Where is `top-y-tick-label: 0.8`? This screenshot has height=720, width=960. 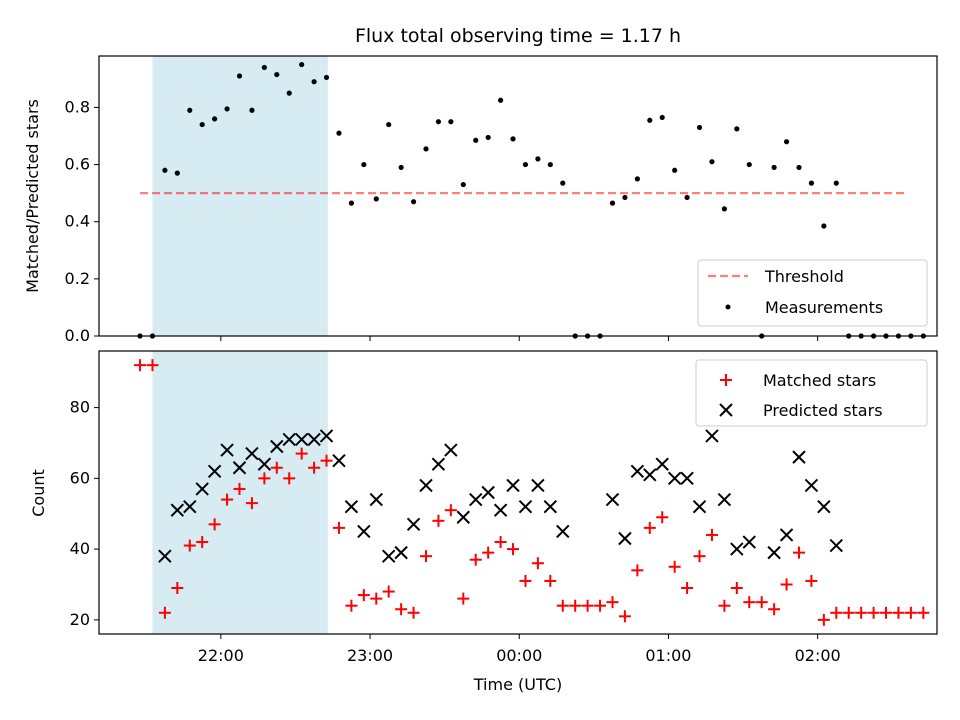
top-y-tick-label: 0.8 is located at coordinates (77, 106).